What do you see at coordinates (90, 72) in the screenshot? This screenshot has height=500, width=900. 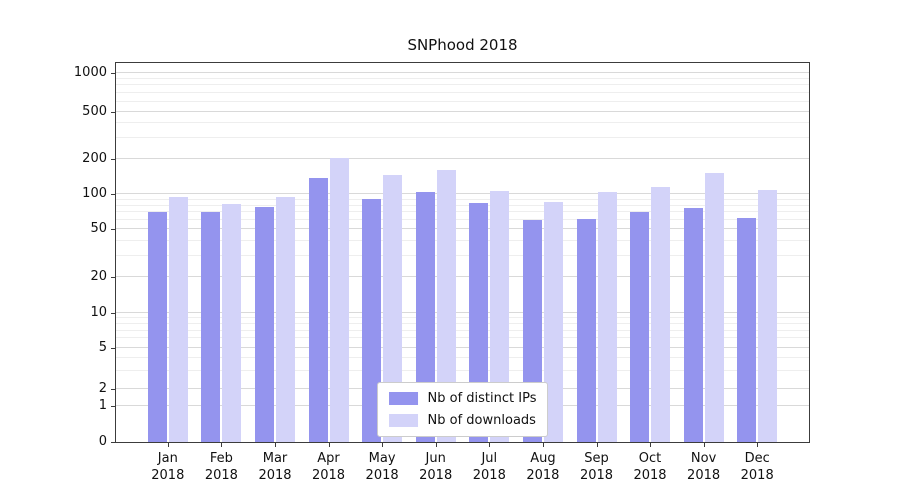 I see `y-tick-label: 1000` at bounding box center [90, 72].